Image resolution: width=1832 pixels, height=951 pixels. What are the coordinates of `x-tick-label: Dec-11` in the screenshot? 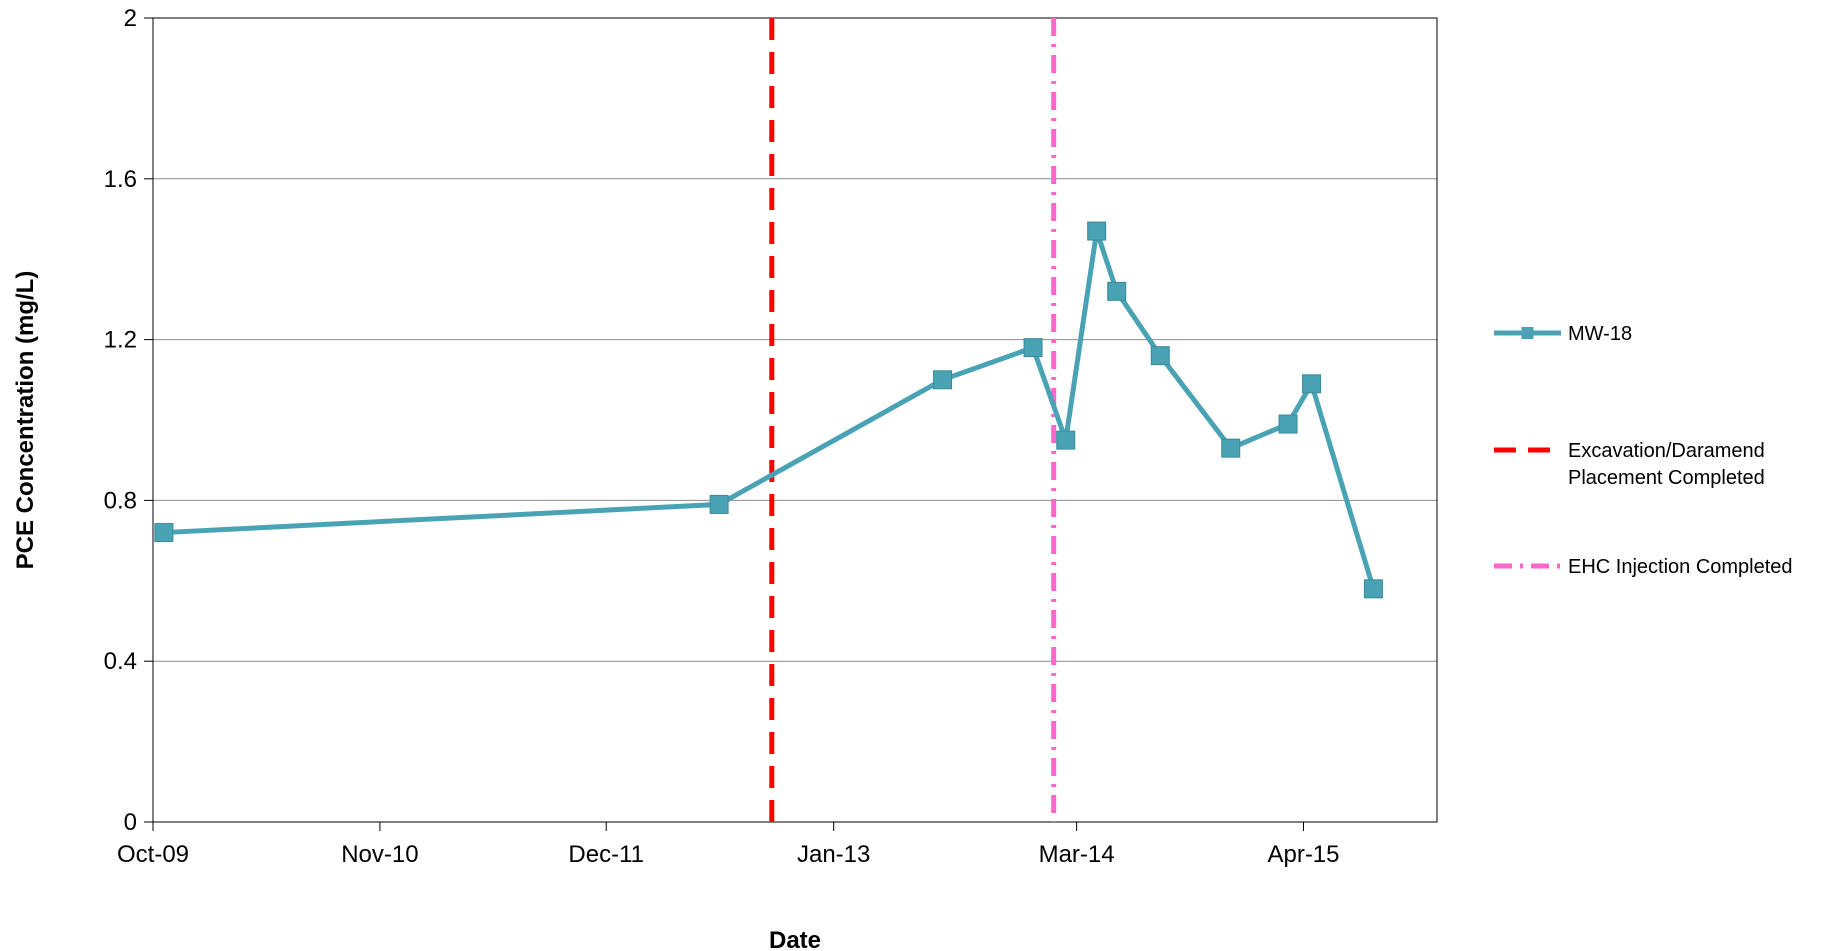 It's located at (606, 854).